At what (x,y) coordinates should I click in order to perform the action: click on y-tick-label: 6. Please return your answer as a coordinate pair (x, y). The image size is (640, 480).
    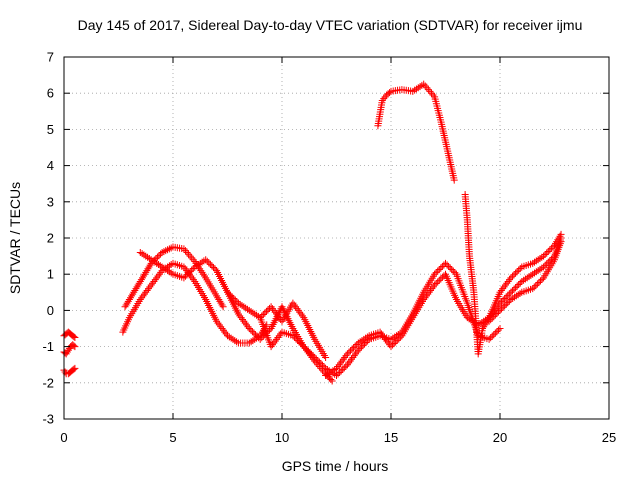
    Looking at the image, I should click on (50, 93).